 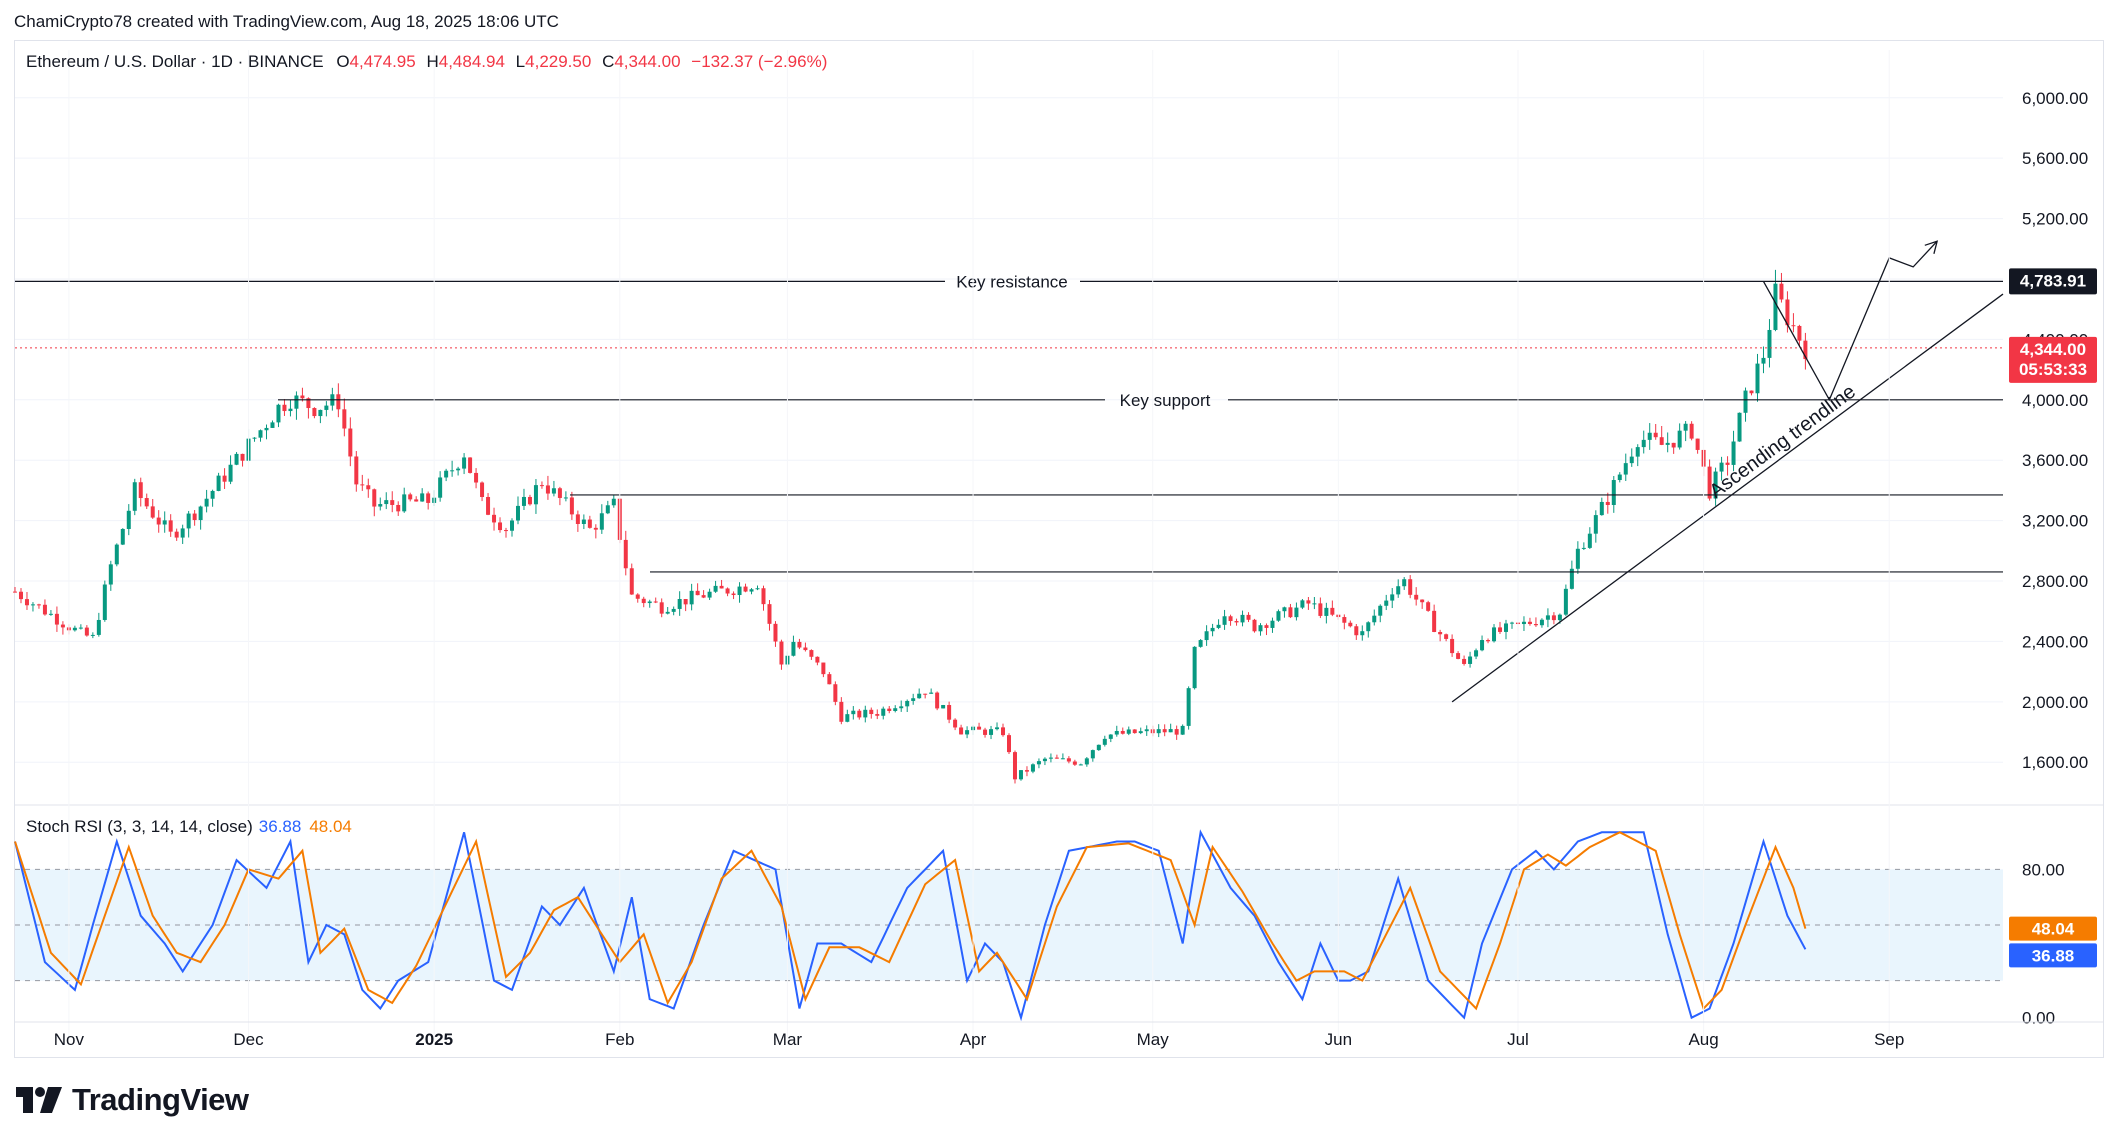 I want to click on tradingview-logo: TradingView, so click(x=132, y=1100).